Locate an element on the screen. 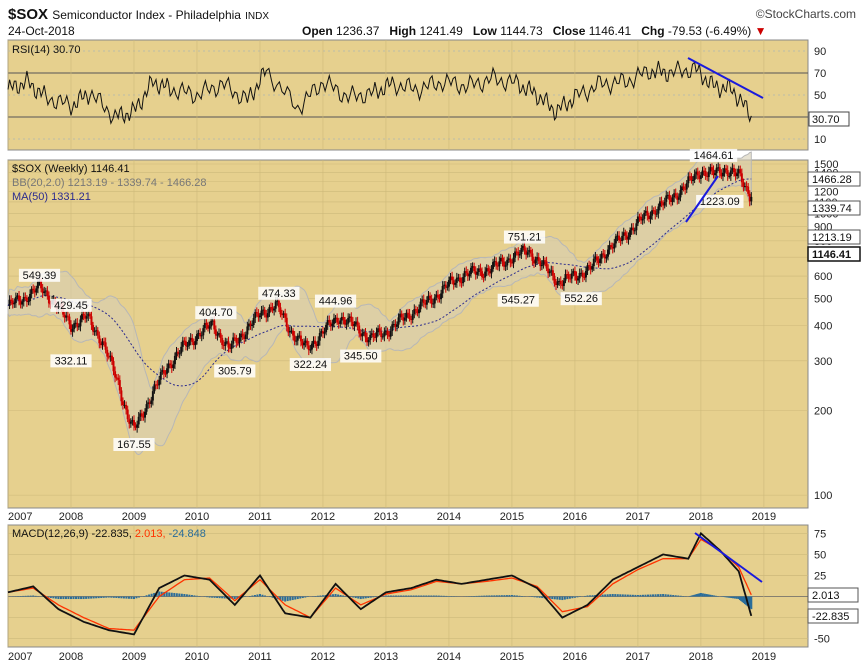 The image size is (866, 666). price-badge-box is located at coordinates (834, 237).